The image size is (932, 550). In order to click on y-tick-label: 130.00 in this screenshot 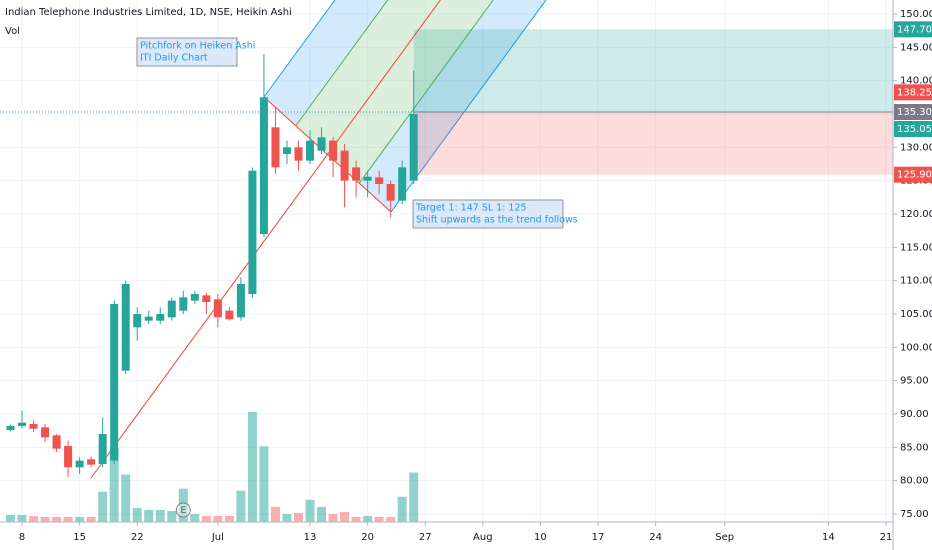, I will do `click(916, 147)`.